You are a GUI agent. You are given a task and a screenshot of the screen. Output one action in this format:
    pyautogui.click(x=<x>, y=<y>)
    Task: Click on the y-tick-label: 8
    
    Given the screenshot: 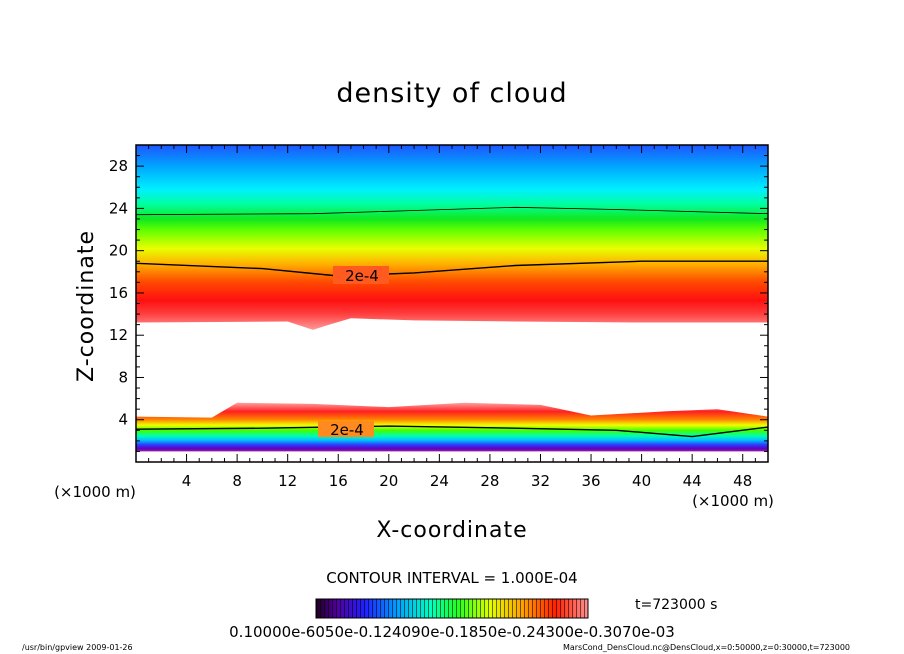 What is the action you would take?
    pyautogui.click(x=123, y=377)
    